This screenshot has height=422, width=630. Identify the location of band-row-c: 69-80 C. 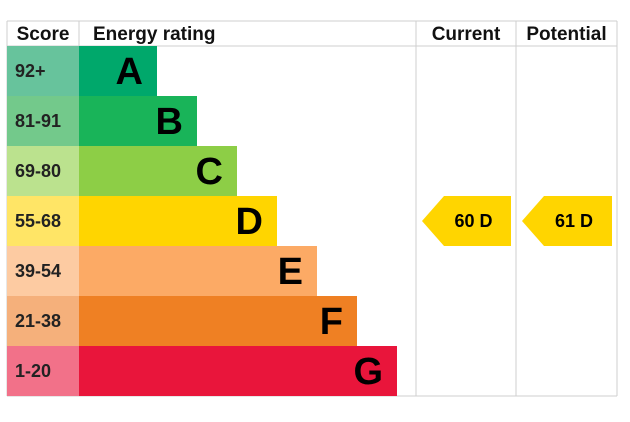
(122, 171).